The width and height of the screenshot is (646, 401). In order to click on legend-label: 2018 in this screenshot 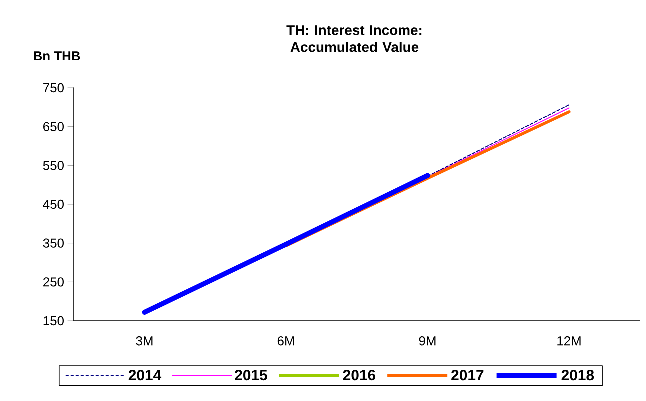, I will do `click(578, 375)`.